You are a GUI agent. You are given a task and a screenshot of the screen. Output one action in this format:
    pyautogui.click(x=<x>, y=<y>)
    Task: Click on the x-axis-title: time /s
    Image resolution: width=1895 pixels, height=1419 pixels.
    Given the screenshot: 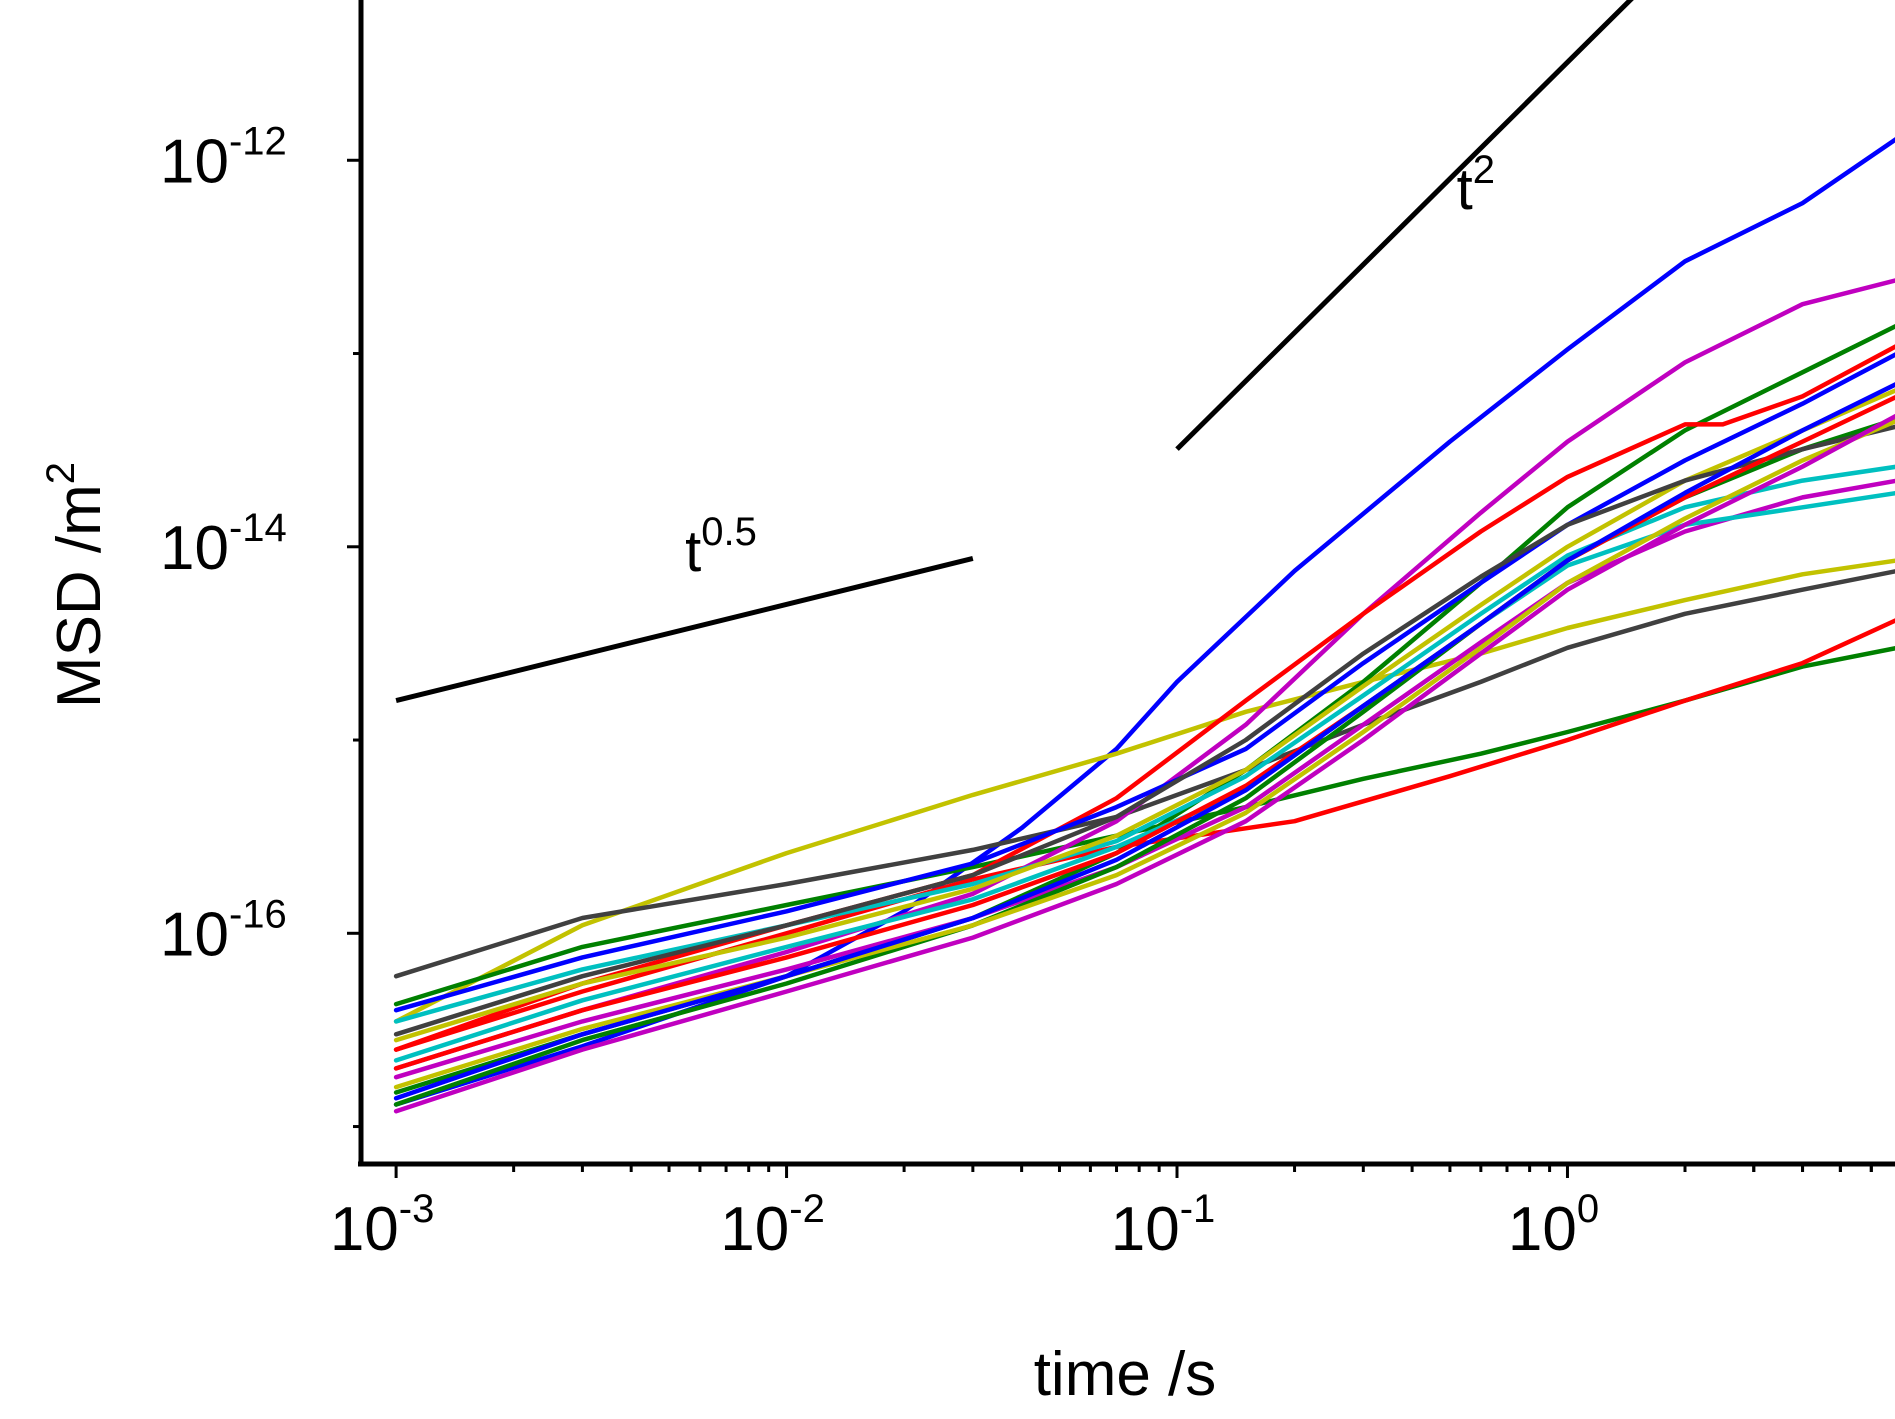 What is the action you would take?
    pyautogui.click(x=1125, y=1374)
    